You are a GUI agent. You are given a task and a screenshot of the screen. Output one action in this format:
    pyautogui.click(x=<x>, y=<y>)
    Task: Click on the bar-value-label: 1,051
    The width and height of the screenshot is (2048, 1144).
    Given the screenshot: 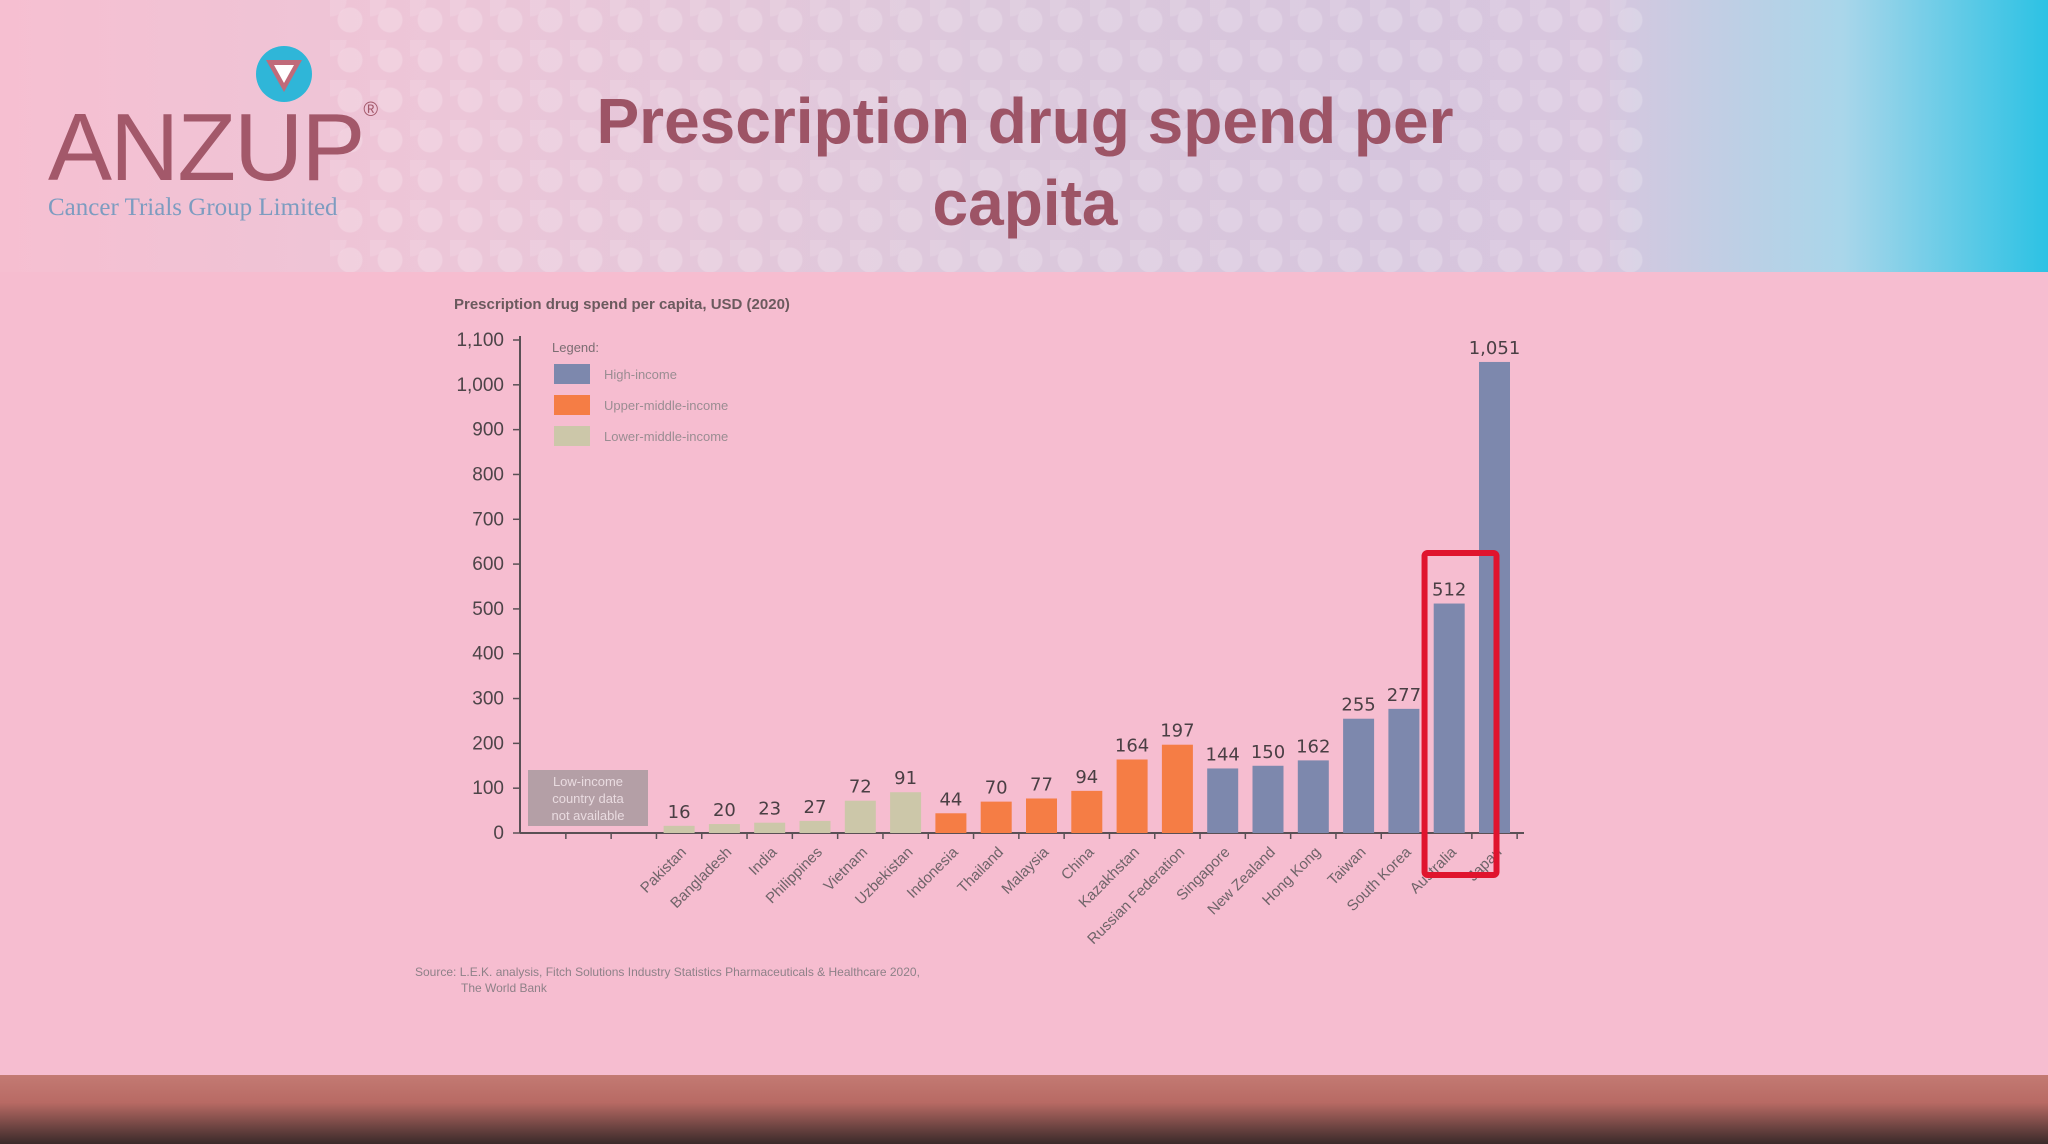 What is the action you would take?
    pyautogui.click(x=1495, y=348)
    